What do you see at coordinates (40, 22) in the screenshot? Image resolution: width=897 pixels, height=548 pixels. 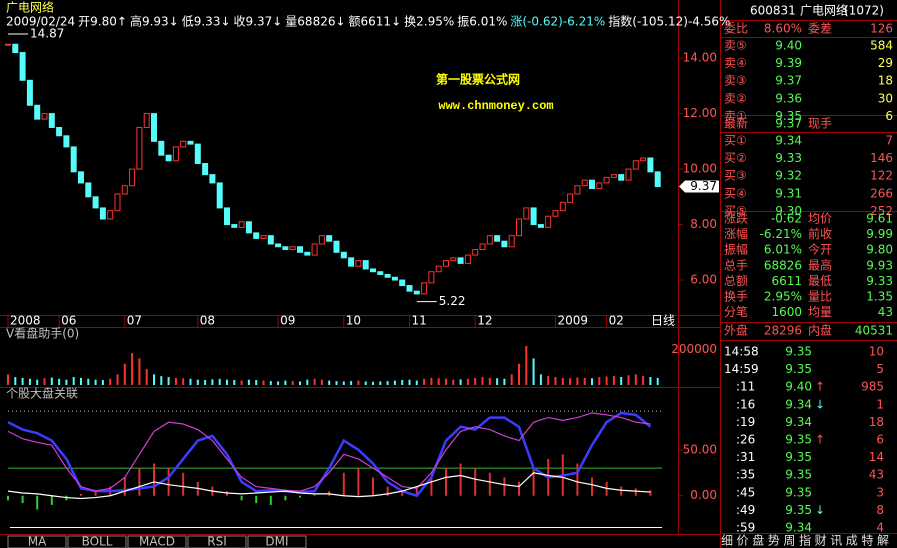 I see `info-item: 2009/02/24` at bounding box center [40, 22].